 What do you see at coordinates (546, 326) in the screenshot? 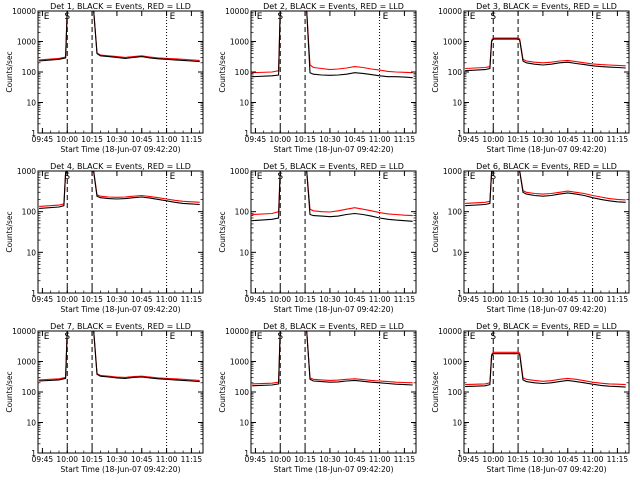
I see `chart-title: Det 9, BLACK = Events, RED = LLD` at bounding box center [546, 326].